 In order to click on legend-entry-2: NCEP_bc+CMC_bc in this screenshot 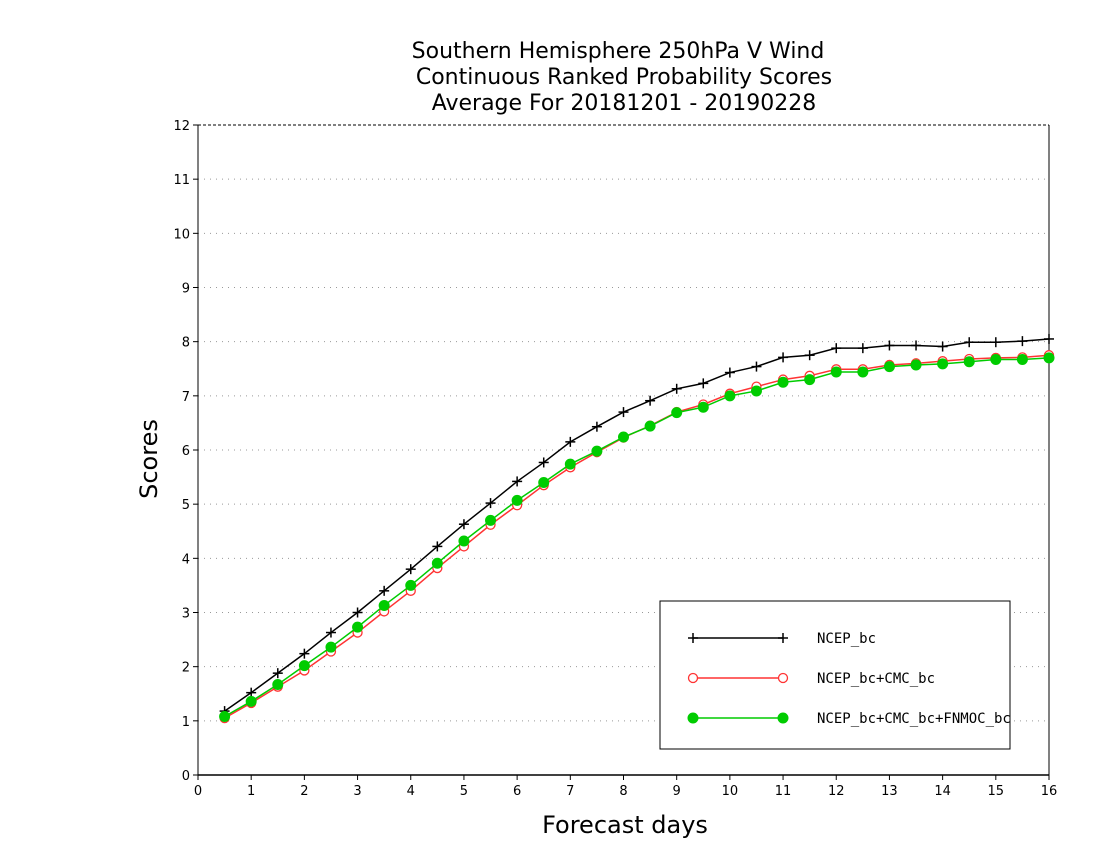, I will do `click(811, 679)`.